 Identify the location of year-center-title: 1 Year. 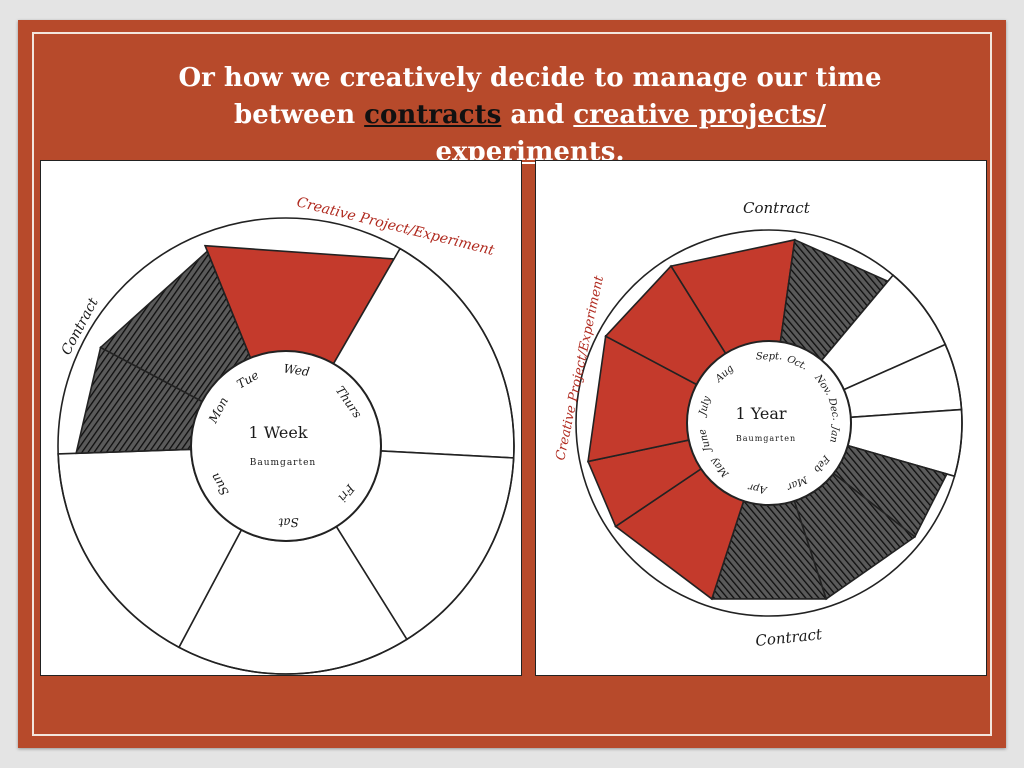
(760, 413).